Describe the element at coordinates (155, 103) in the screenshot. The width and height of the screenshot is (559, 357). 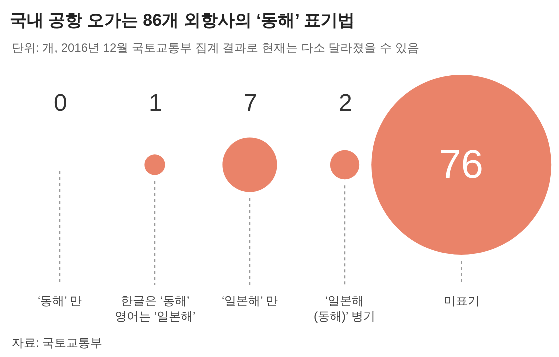
I see `data-label: 1` at that location.